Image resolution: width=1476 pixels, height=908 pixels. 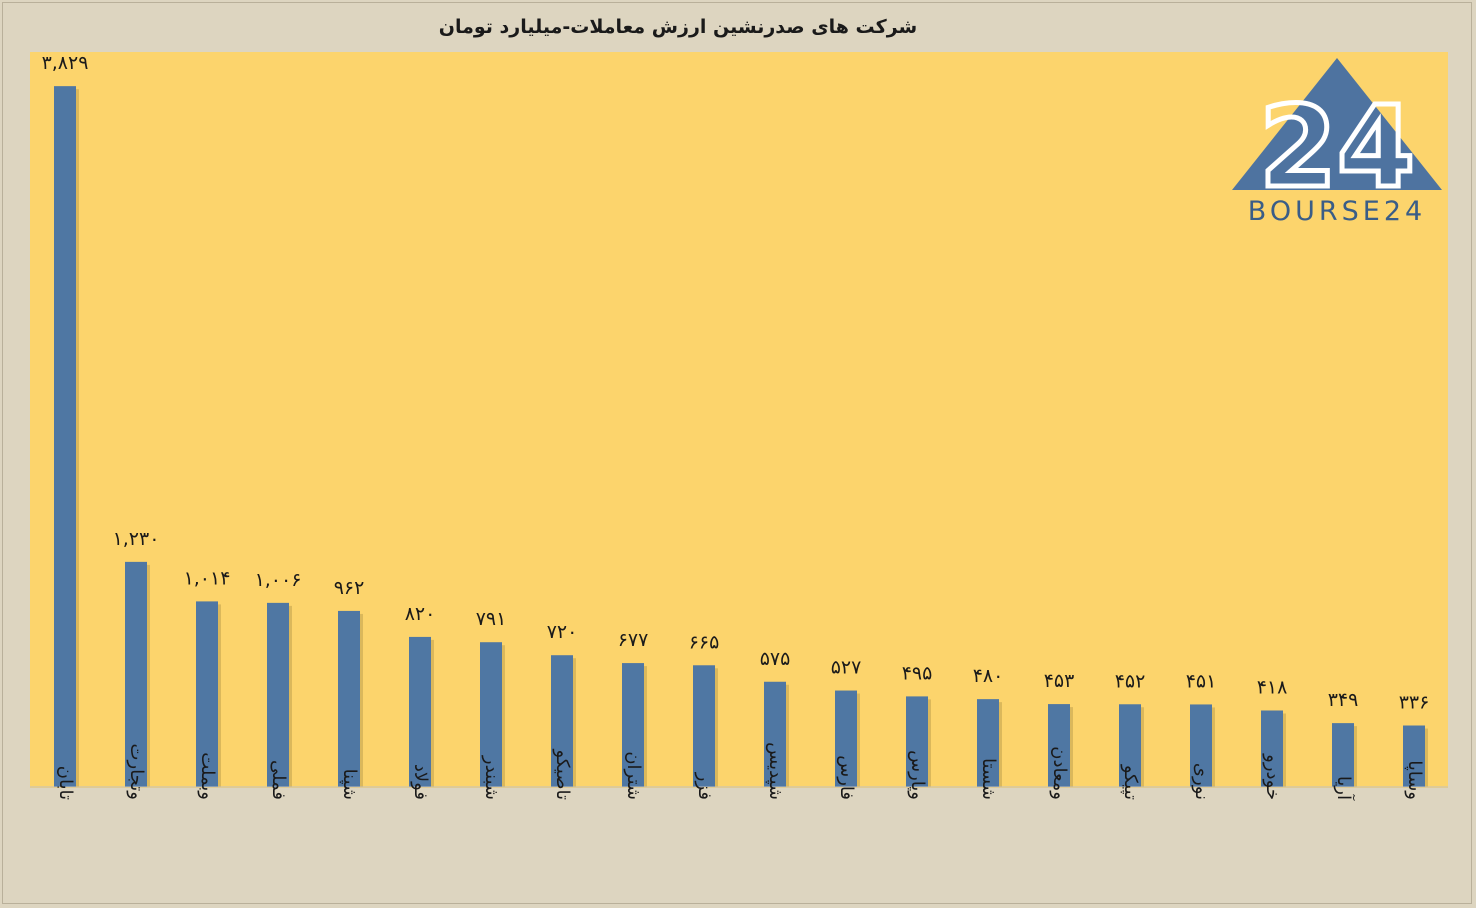 What do you see at coordinates (775, 771) in the screenshot?
I see `x-tick-label-11: شپدیس` at bounding box center [775, 771].